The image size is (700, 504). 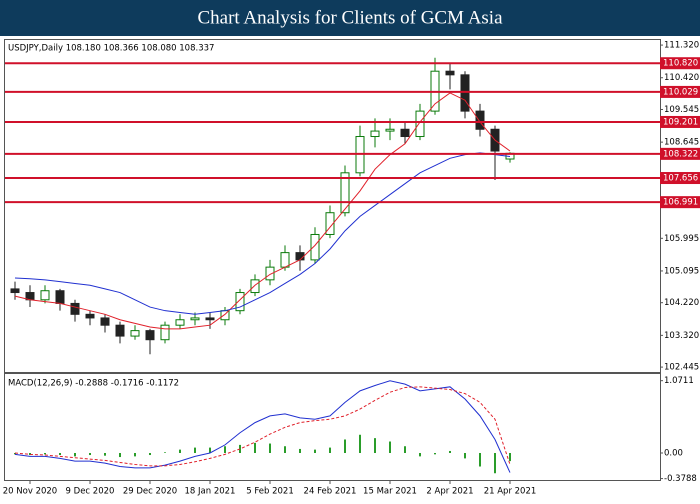 What do you see at coordinates (681, 78) in the screenshot?
I see `y-tick-label: 110.420` at bounding box center [681, 78].